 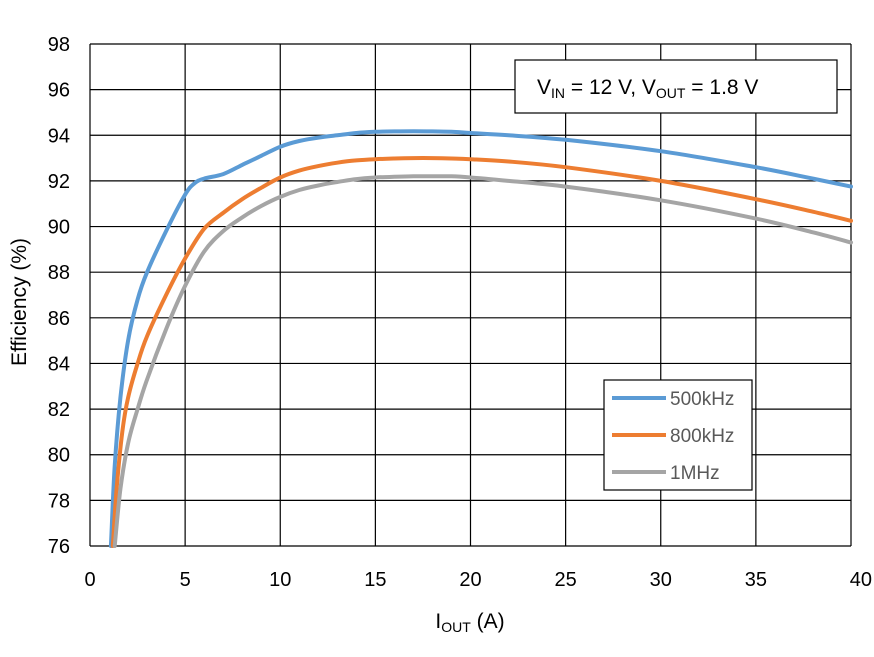 I want to click on y-tick-label: 86, so click(x=59, y=319).